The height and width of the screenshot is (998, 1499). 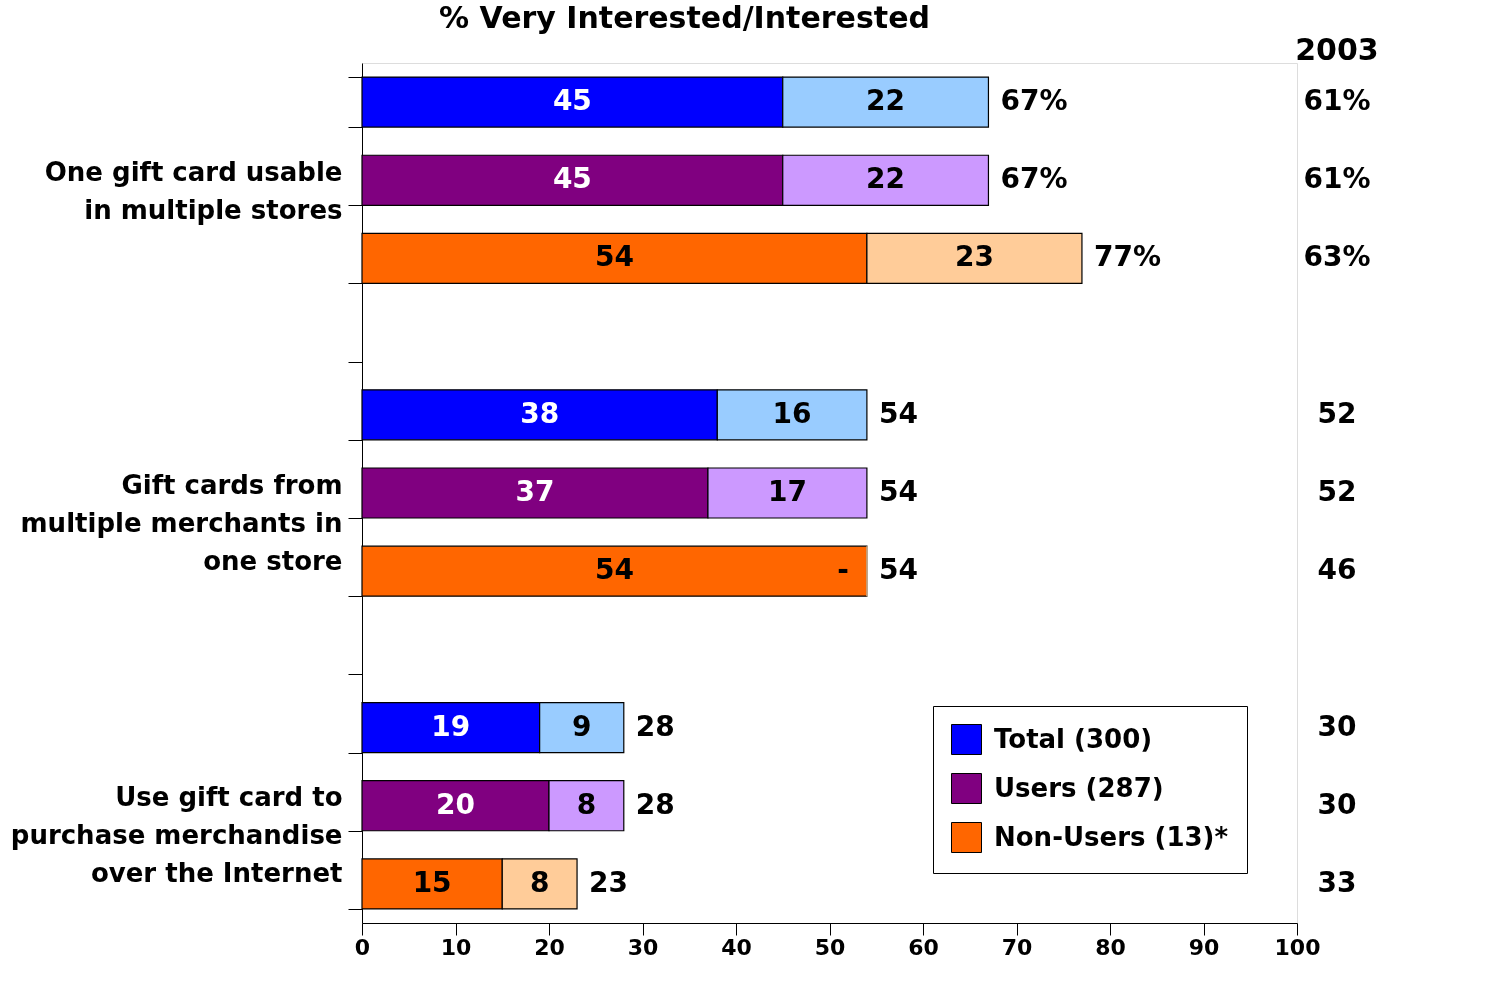 What do you see at coordinates (1297, 947) in the screenshot?
I see `x-tick-label: 100` at bounding box center [1297, 947].